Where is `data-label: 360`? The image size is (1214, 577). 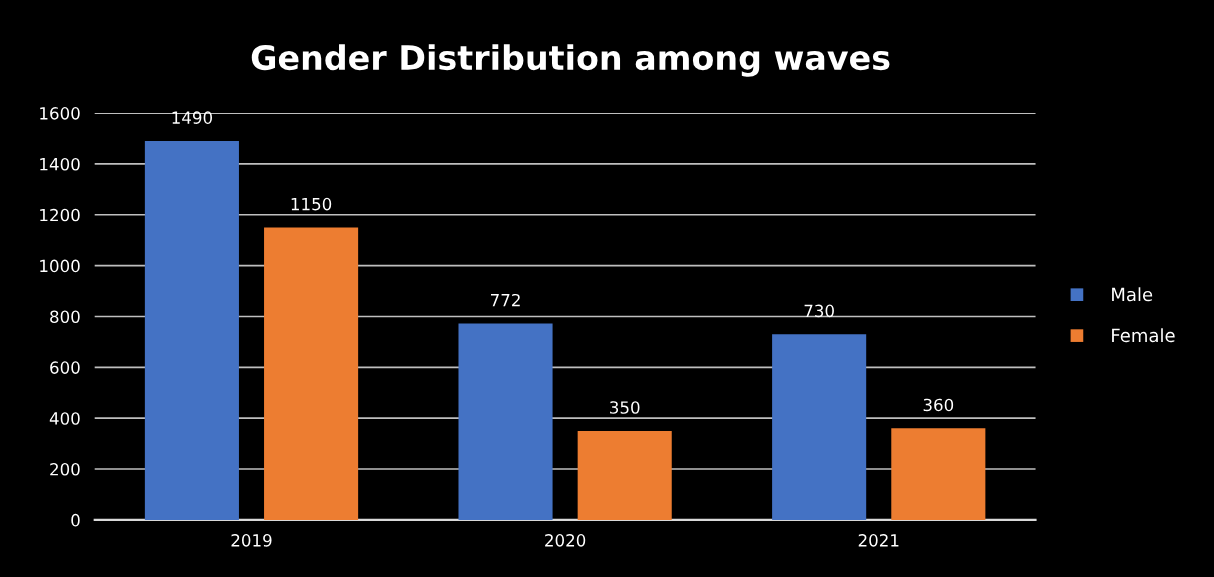 data-label: 360 is located at coordinates (938, 405).